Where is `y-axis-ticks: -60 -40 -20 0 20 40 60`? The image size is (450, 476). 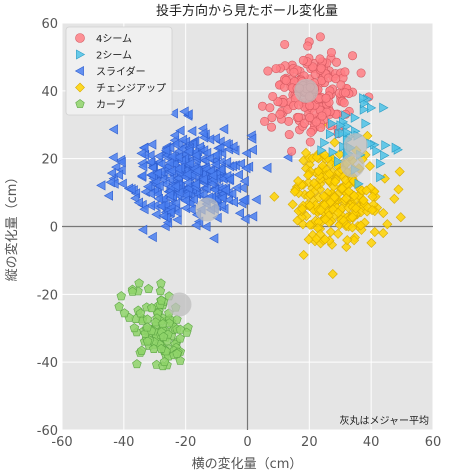 y-axis-ticks: -60 -40 -20 0 20 40 60 is located at coordinates (47, 228).